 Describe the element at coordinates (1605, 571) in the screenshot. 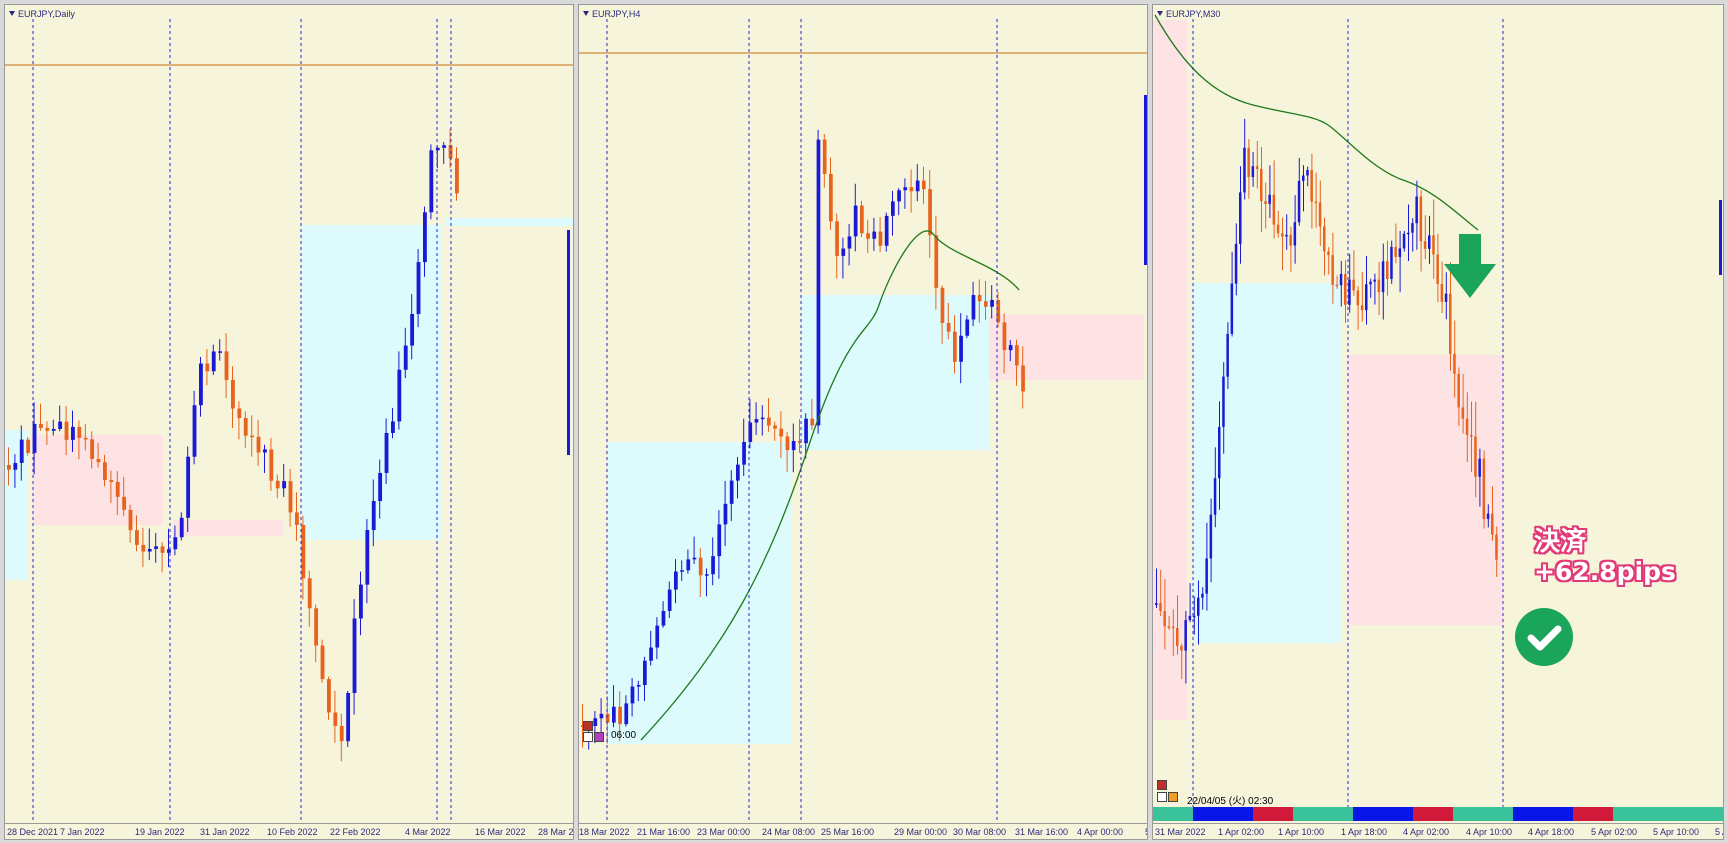

I see `annotation-pips: +62.8pips` at that location.